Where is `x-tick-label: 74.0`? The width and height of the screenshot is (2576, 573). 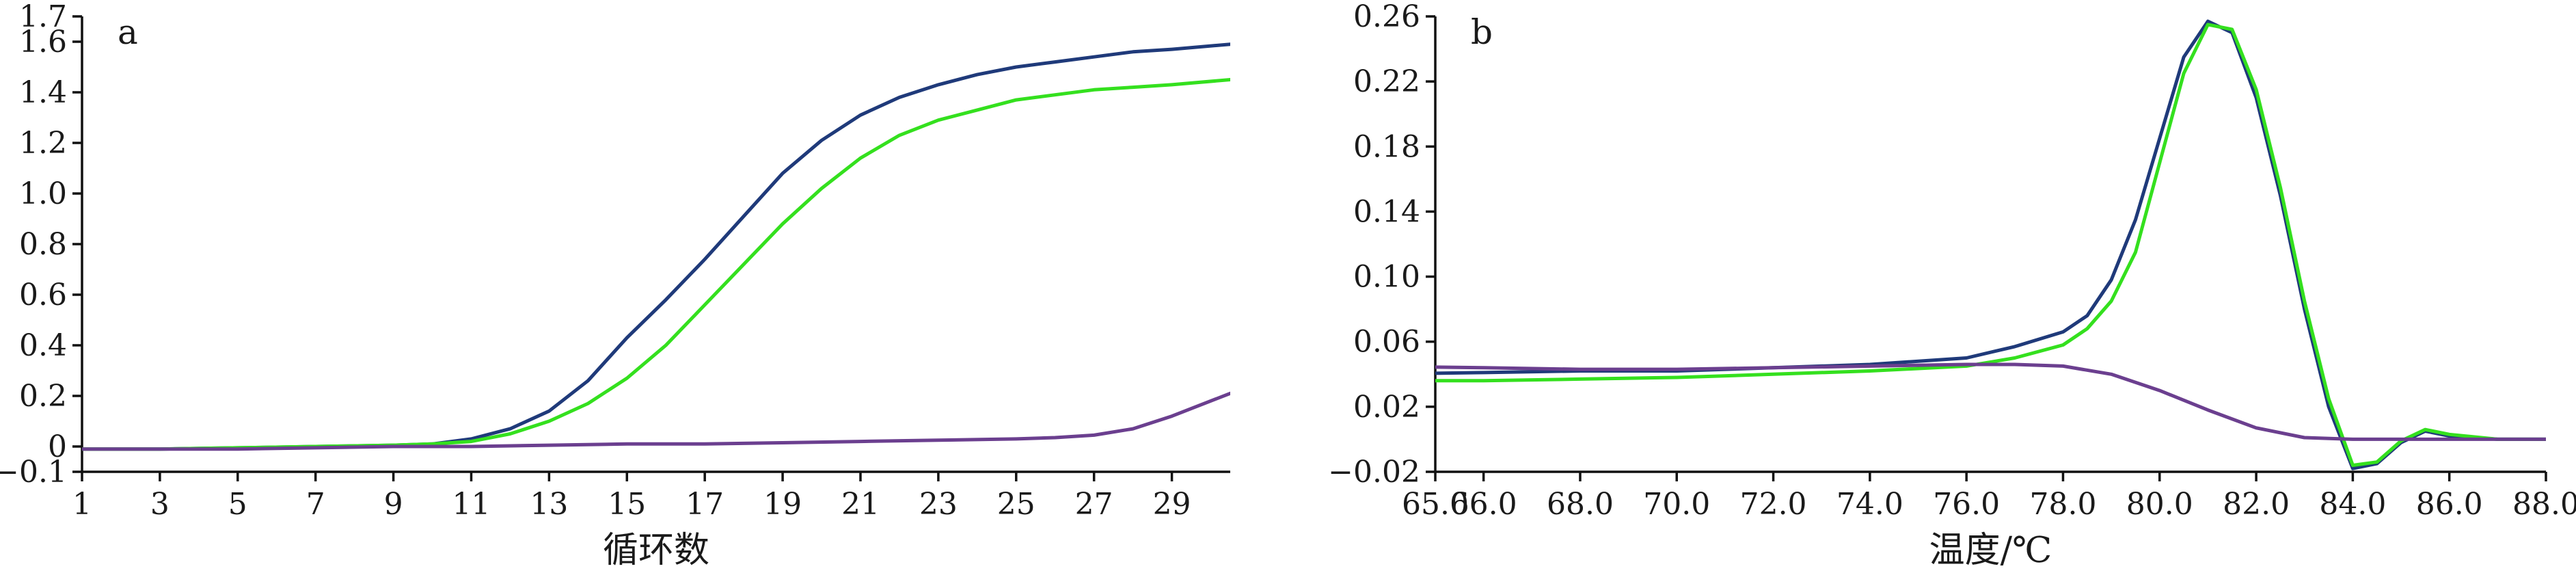
x-tick-label: 74.0 is located at coordinates (1870, 504).